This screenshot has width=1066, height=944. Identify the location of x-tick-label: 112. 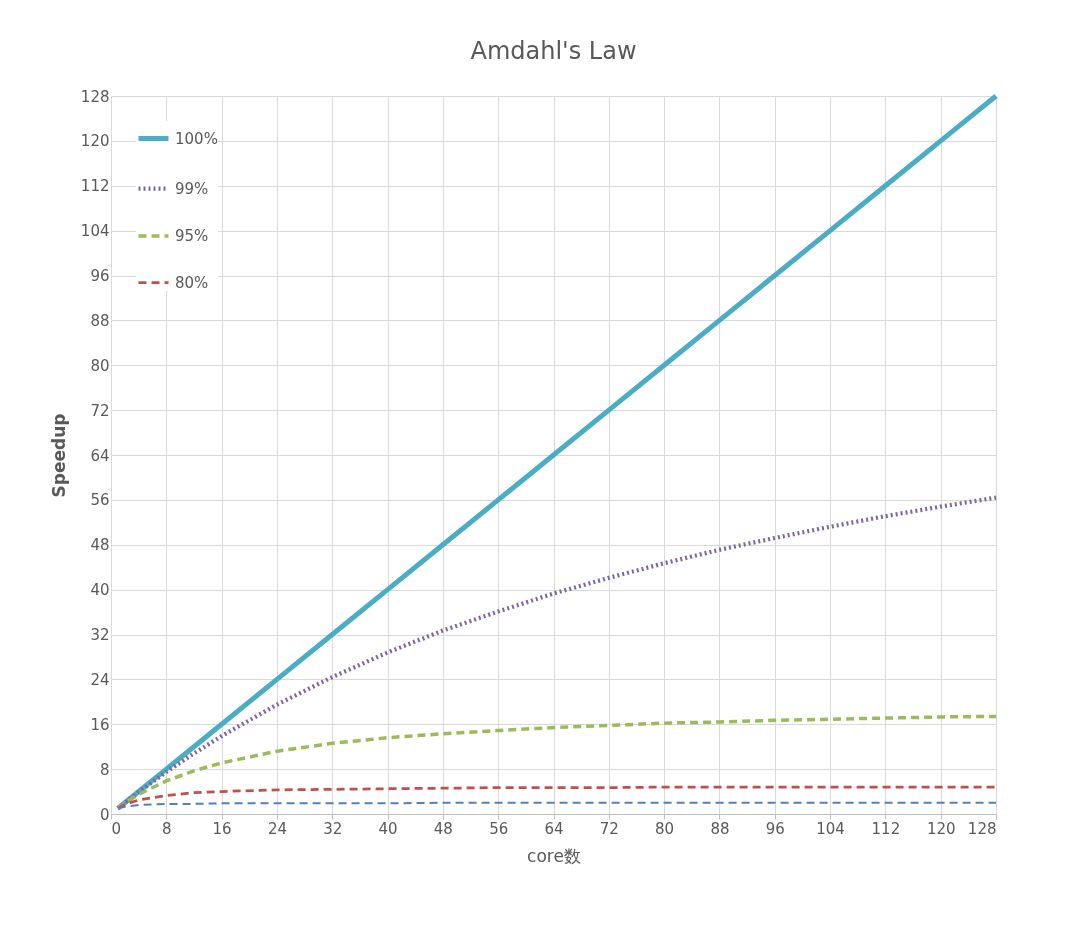
(886, 828).